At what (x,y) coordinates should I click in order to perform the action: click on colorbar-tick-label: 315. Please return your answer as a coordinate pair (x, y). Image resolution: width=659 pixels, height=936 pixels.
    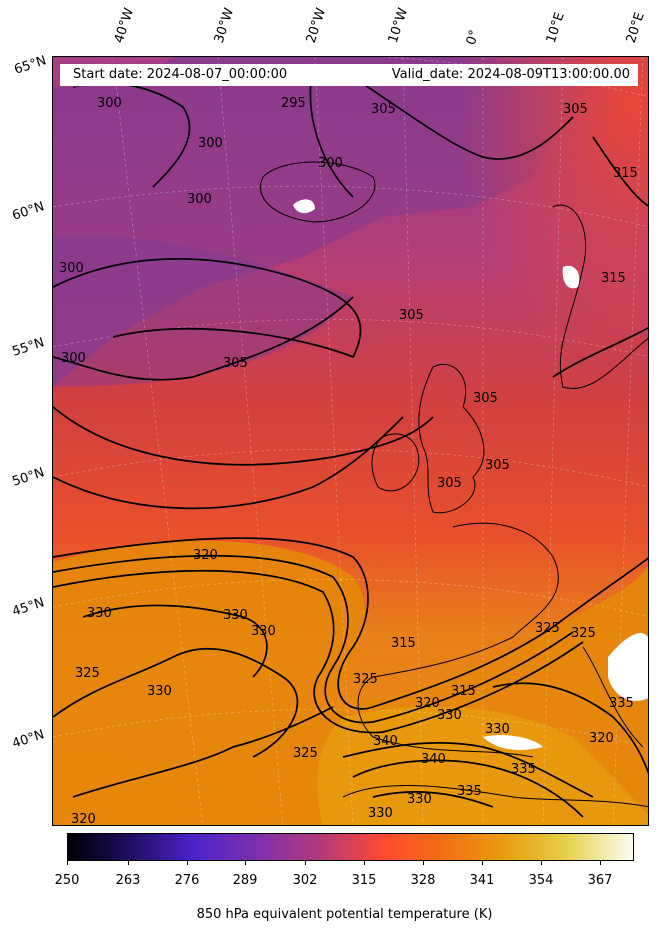
    Looking at the image, I should click on (364, 880).